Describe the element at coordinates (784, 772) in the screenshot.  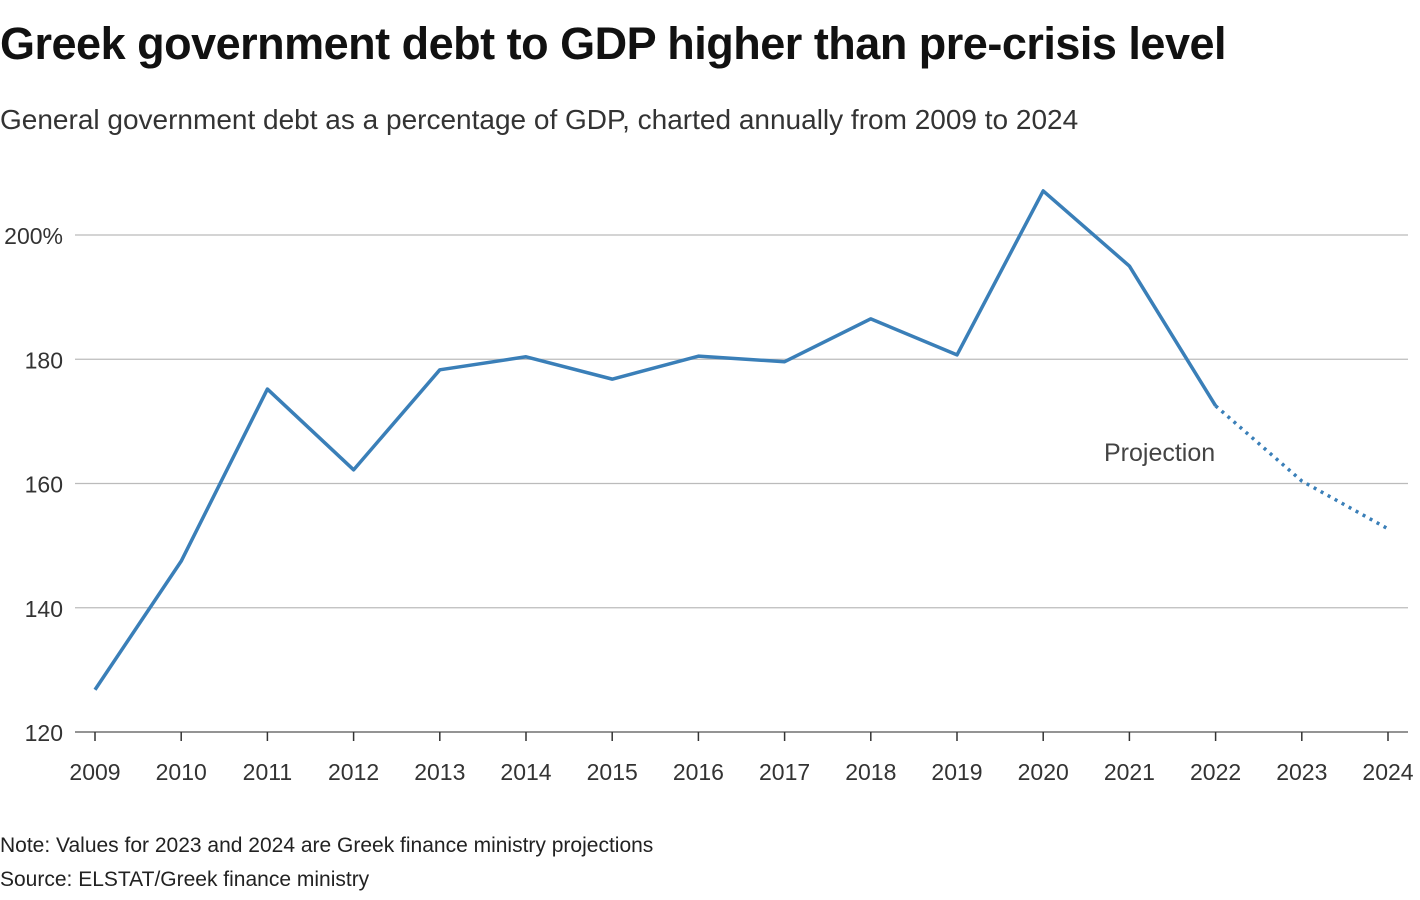
I see `x-tick-label: 2017` at that location.